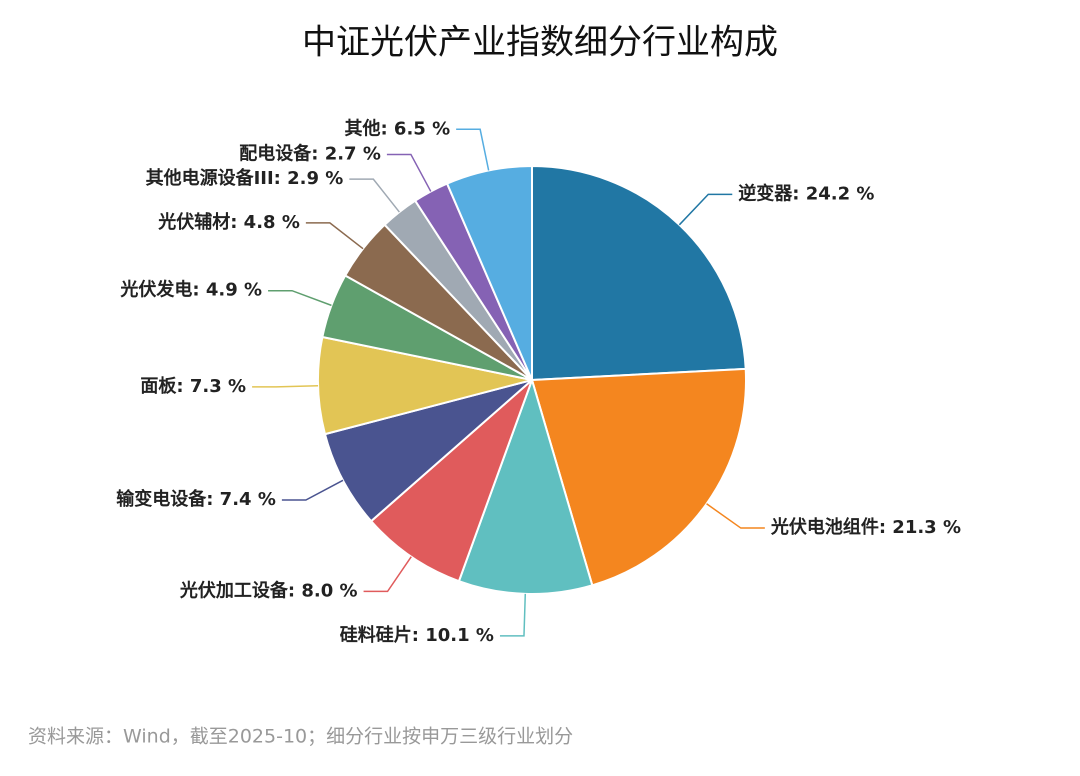  Describe the element at coordinates (397, 128) in the screenshot. I see `data-label: 其他: 6.5 %` at that location.